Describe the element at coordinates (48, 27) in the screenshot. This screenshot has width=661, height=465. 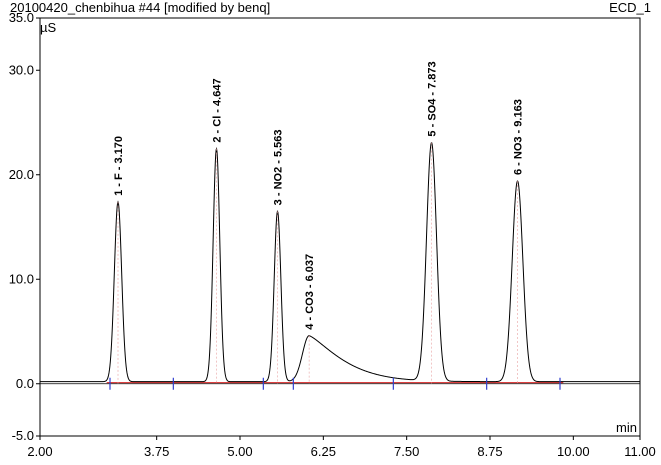
I see `y-axis-unit: µS` at that location.